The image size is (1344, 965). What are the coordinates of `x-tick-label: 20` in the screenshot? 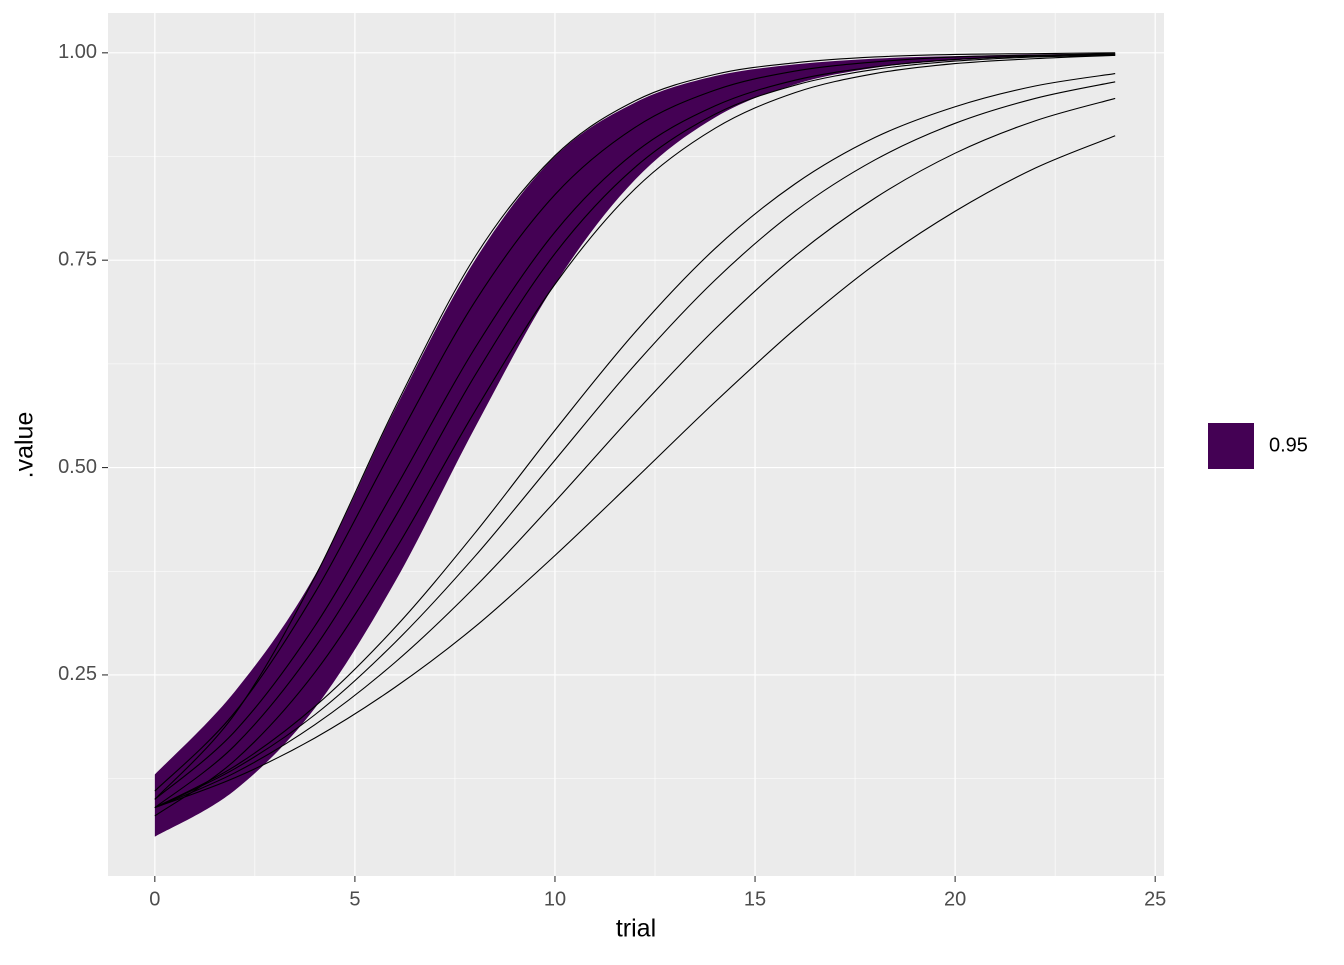 It's located at (955, 899).